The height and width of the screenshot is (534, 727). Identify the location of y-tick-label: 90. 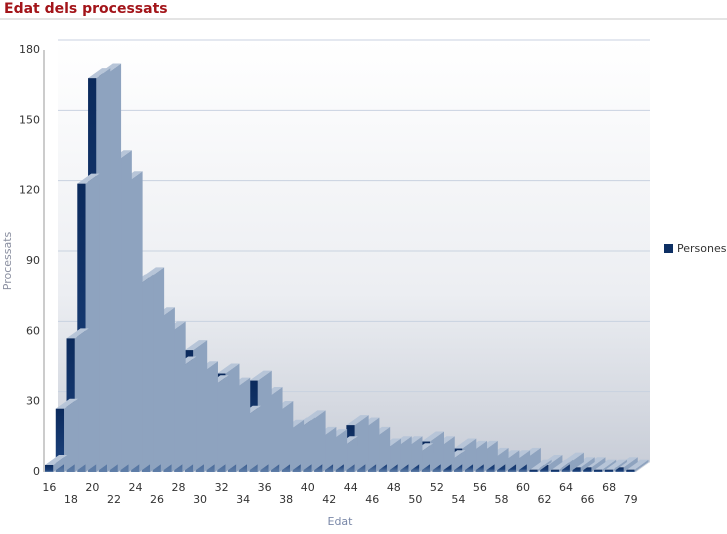
(33, 260).